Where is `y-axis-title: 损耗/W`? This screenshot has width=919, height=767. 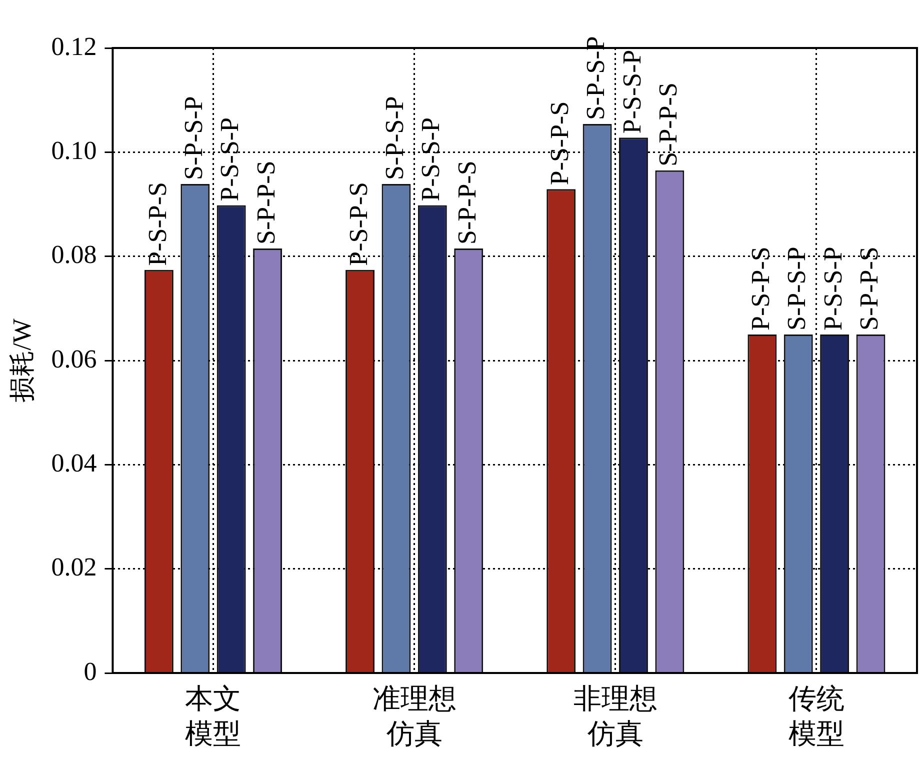 y-axis-title: 损耗/W is located at coordinates (21, 360).